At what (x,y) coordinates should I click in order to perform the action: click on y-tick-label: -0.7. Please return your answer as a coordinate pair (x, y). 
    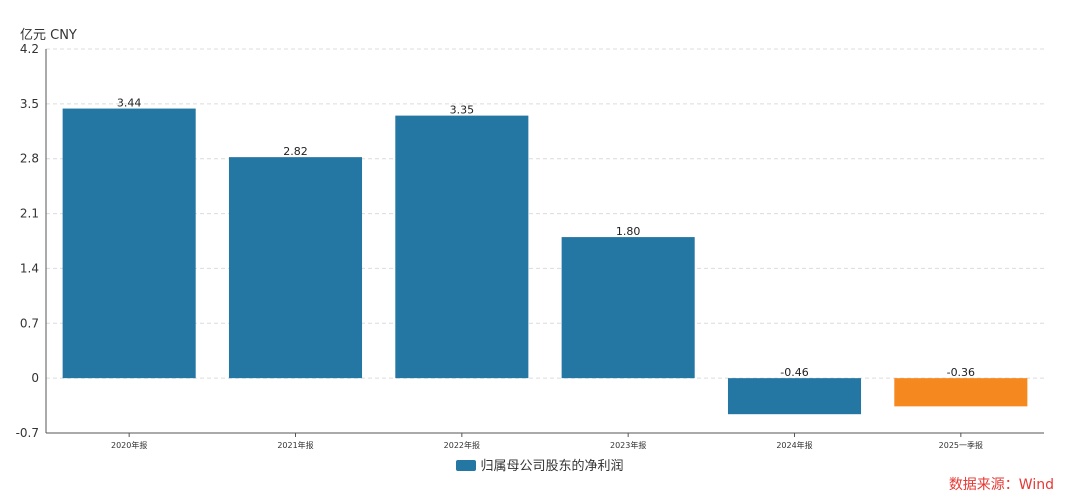
    Looking at the image, I should click on (27, 433).